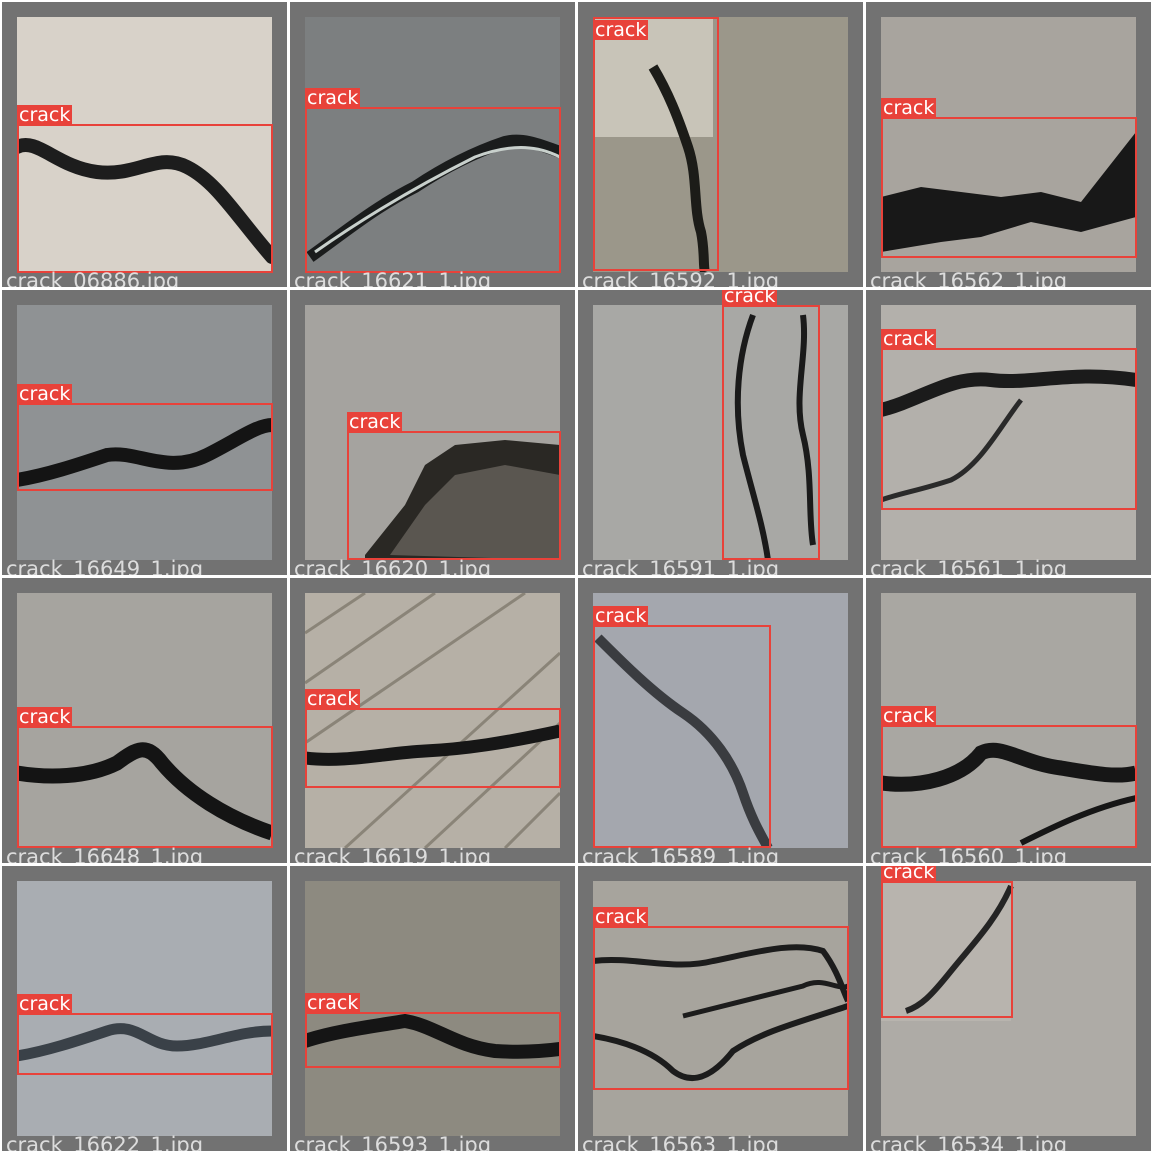  I want to click on filename: crack_16621_1.jpg, so click(393, 278).